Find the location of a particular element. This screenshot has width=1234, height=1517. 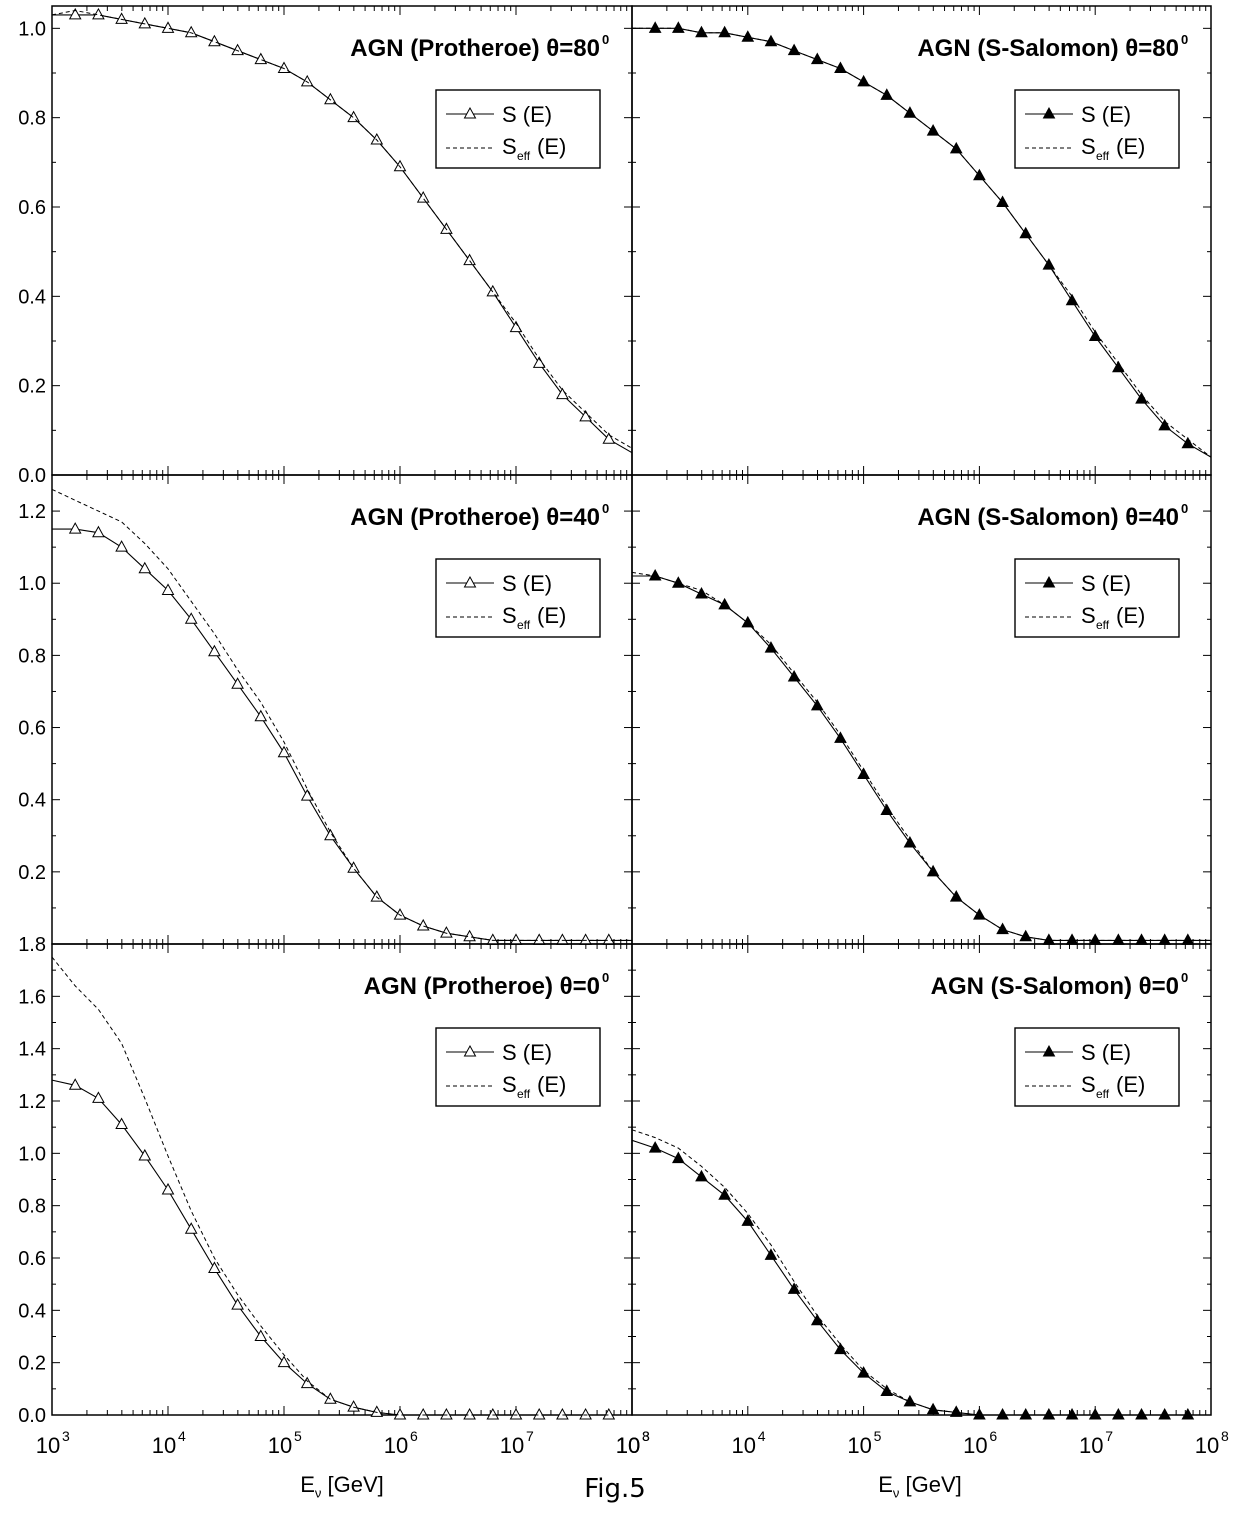

x-tick-label-exponent: 4 is located at coordinates (762, 1436).